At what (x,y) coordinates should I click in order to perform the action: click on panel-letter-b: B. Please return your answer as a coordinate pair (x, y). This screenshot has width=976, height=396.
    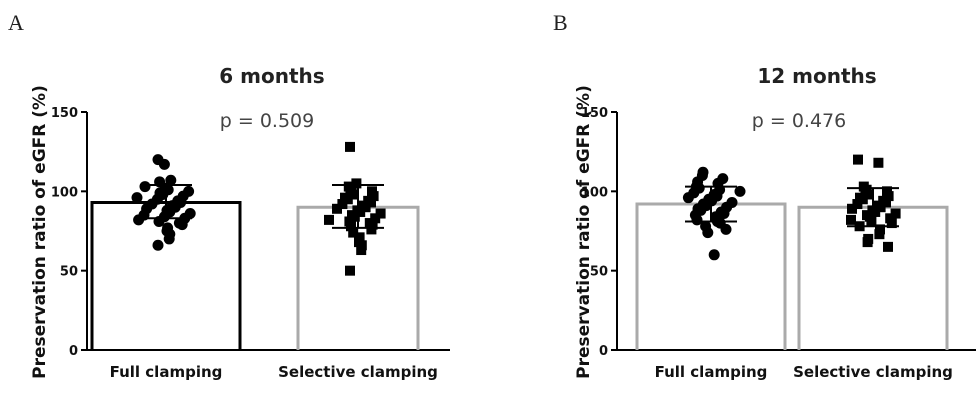
    Looking at the image, I should click on (560, 22).